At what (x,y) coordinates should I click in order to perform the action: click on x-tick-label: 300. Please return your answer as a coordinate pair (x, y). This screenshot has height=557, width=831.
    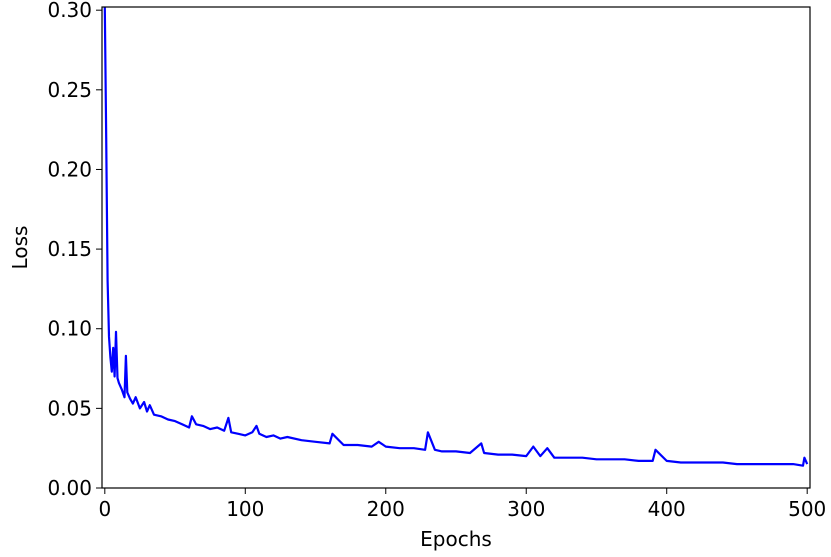
    Looking at the image, I should click on (526, 509).